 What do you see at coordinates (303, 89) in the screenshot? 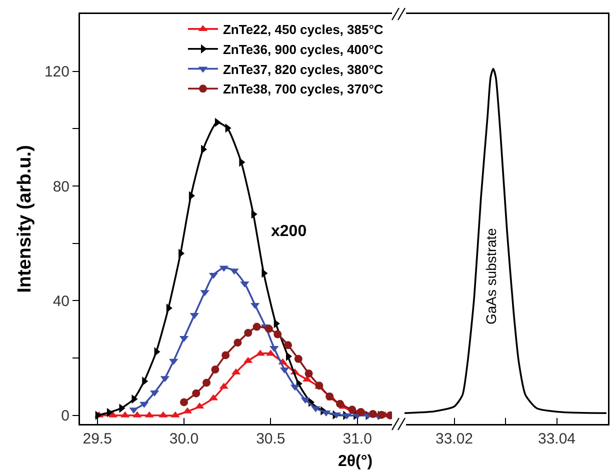
I see `legend-label: ZnTe38, 700 cycles, 370°C` at bounding box center [303, 89].